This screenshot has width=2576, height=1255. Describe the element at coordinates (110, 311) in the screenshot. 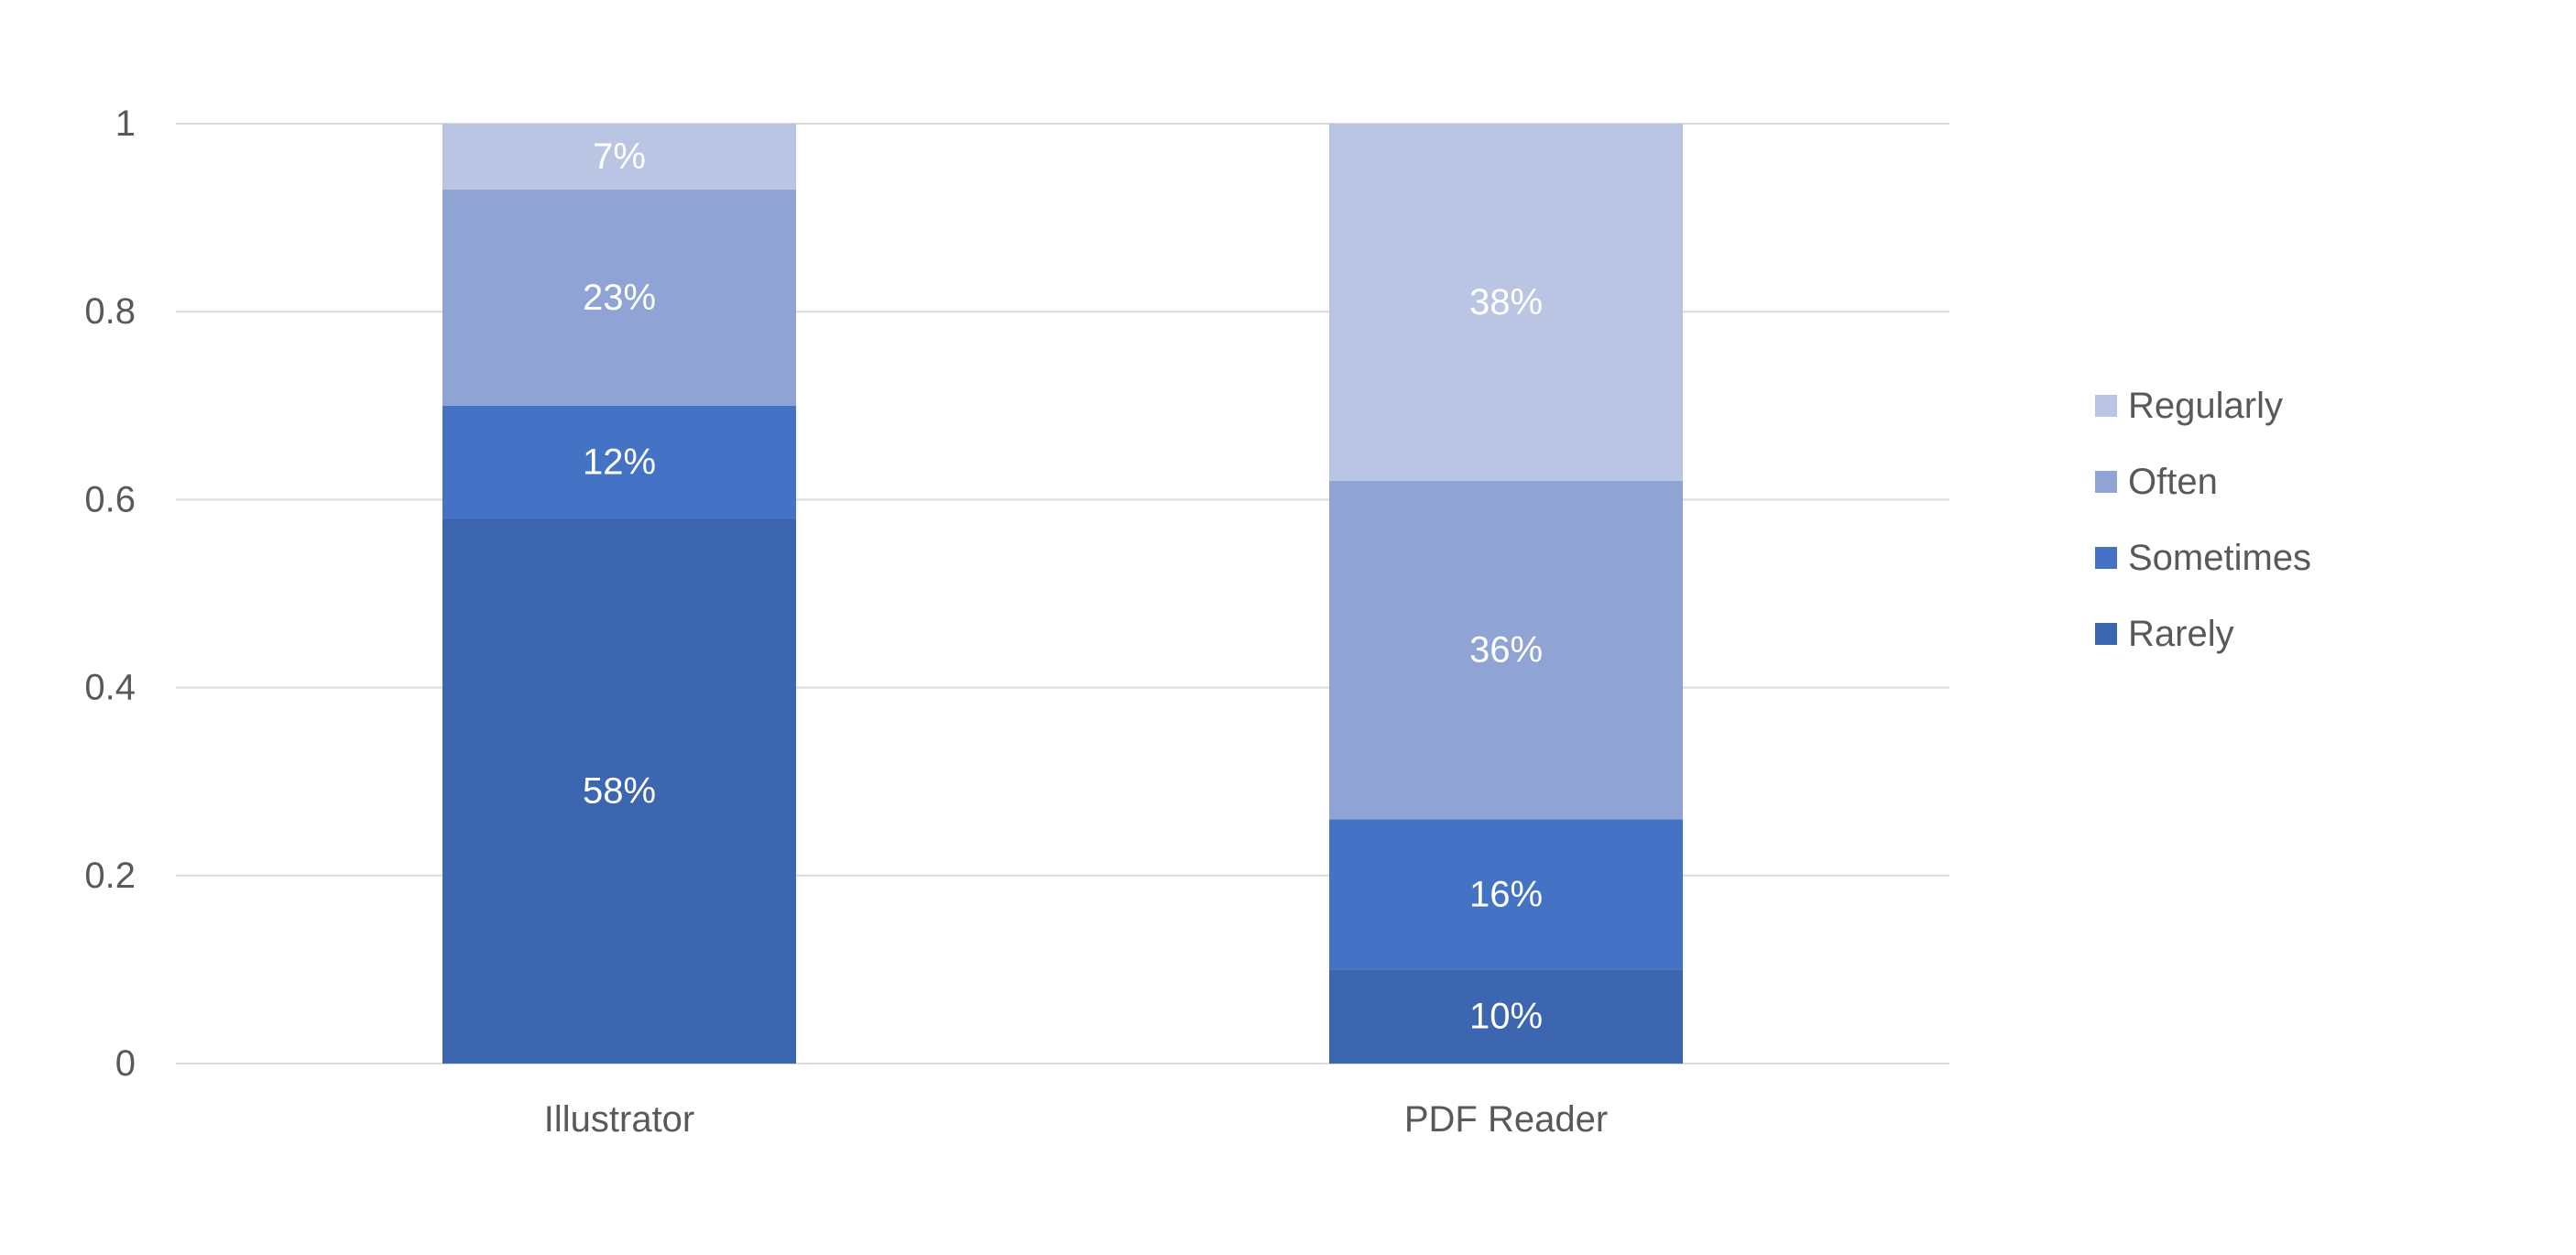

I see `y-tick-label: 0.8` at that location.